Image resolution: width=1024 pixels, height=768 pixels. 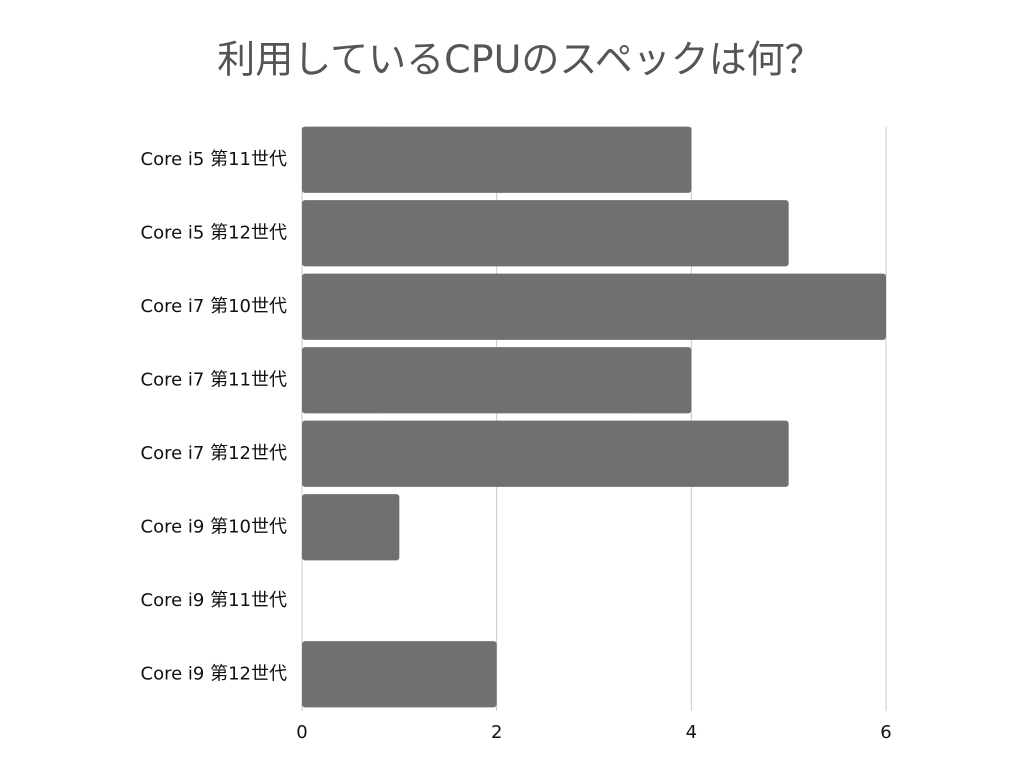 I want to click on y-tick-label: Core i5 第11世代, so click(x=214, y=159).